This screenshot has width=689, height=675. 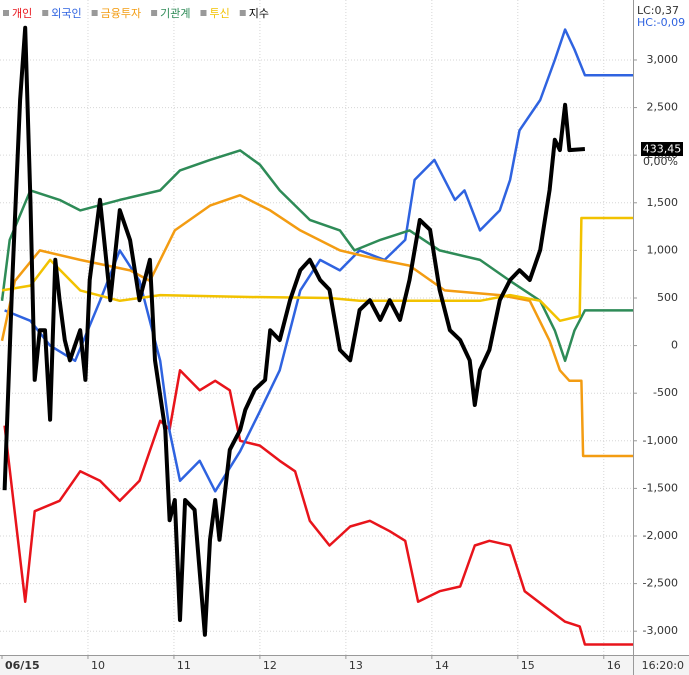 I want to click on y-tick-label: 500, so click(x=667, y=297).